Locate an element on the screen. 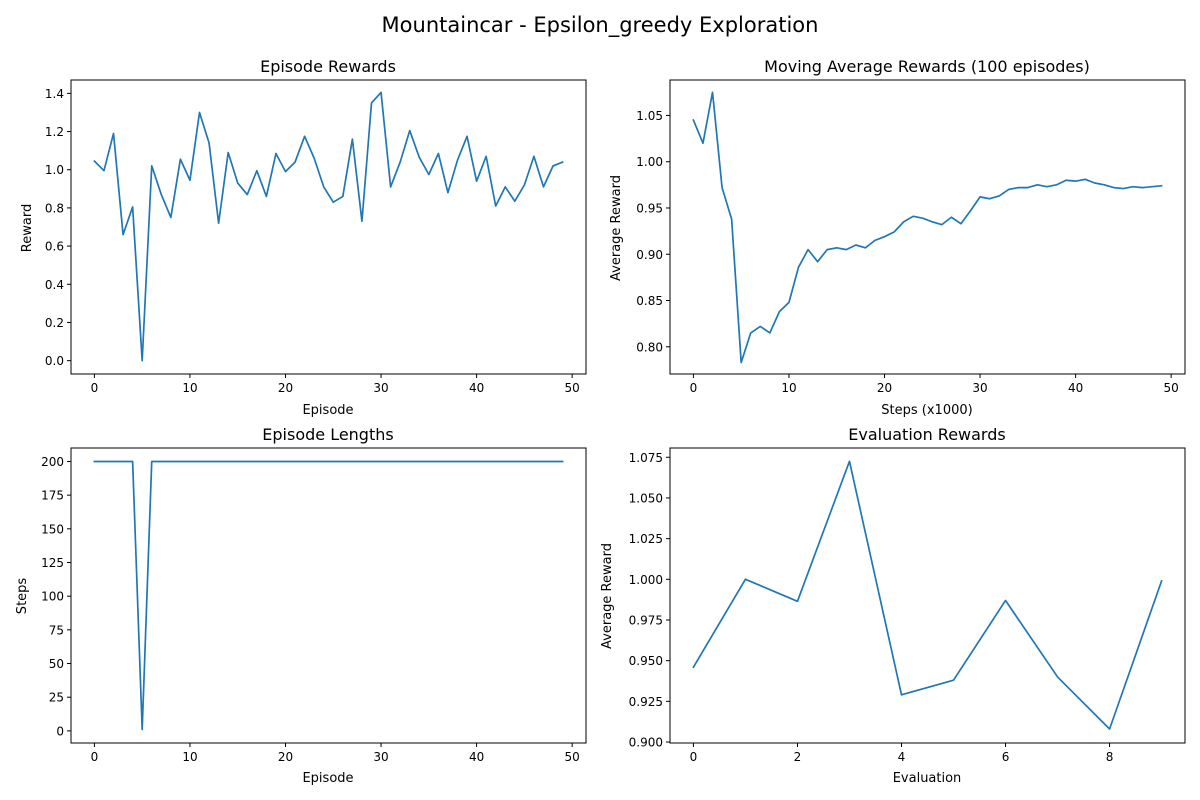  y-tick-label: 0.950 is located at coordinates (646, 661).